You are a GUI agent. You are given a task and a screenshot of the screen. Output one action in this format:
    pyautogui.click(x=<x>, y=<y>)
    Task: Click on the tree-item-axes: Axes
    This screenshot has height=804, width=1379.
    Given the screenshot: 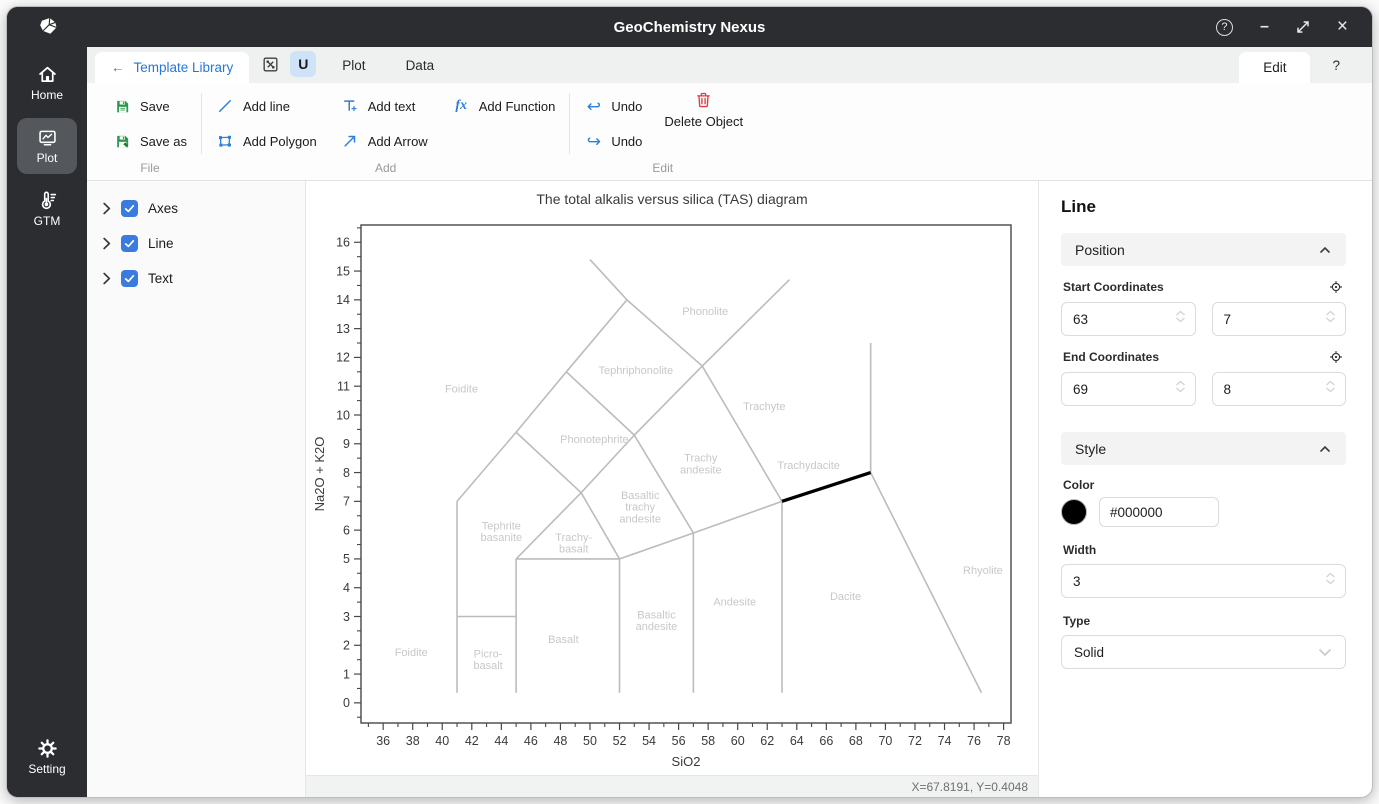 What is the action you would take?
    pyautogui.click(x=196, y=208)
    